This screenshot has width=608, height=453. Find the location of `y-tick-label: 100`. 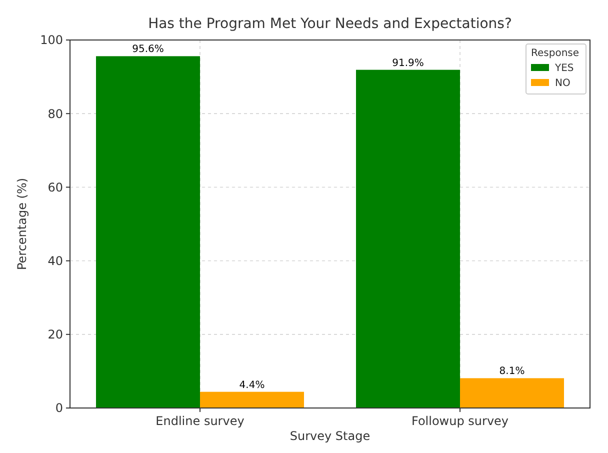

y-tick-label: 100 is located at coordinates (51, 40).